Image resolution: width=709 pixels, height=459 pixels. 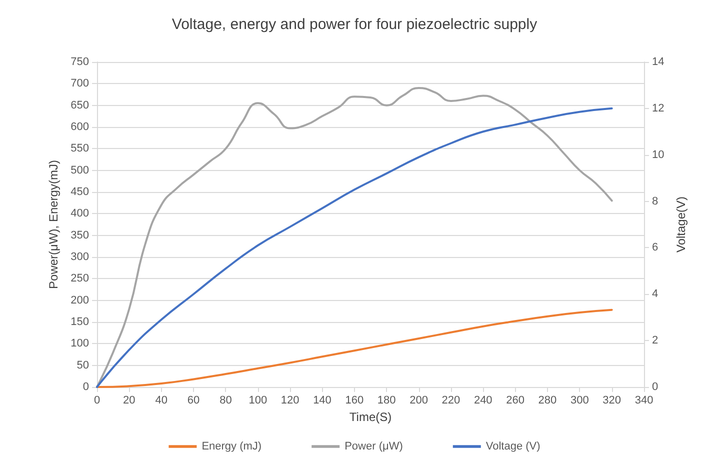 I want to click on y2-tick-label: 4, so click(x=655, y=294).